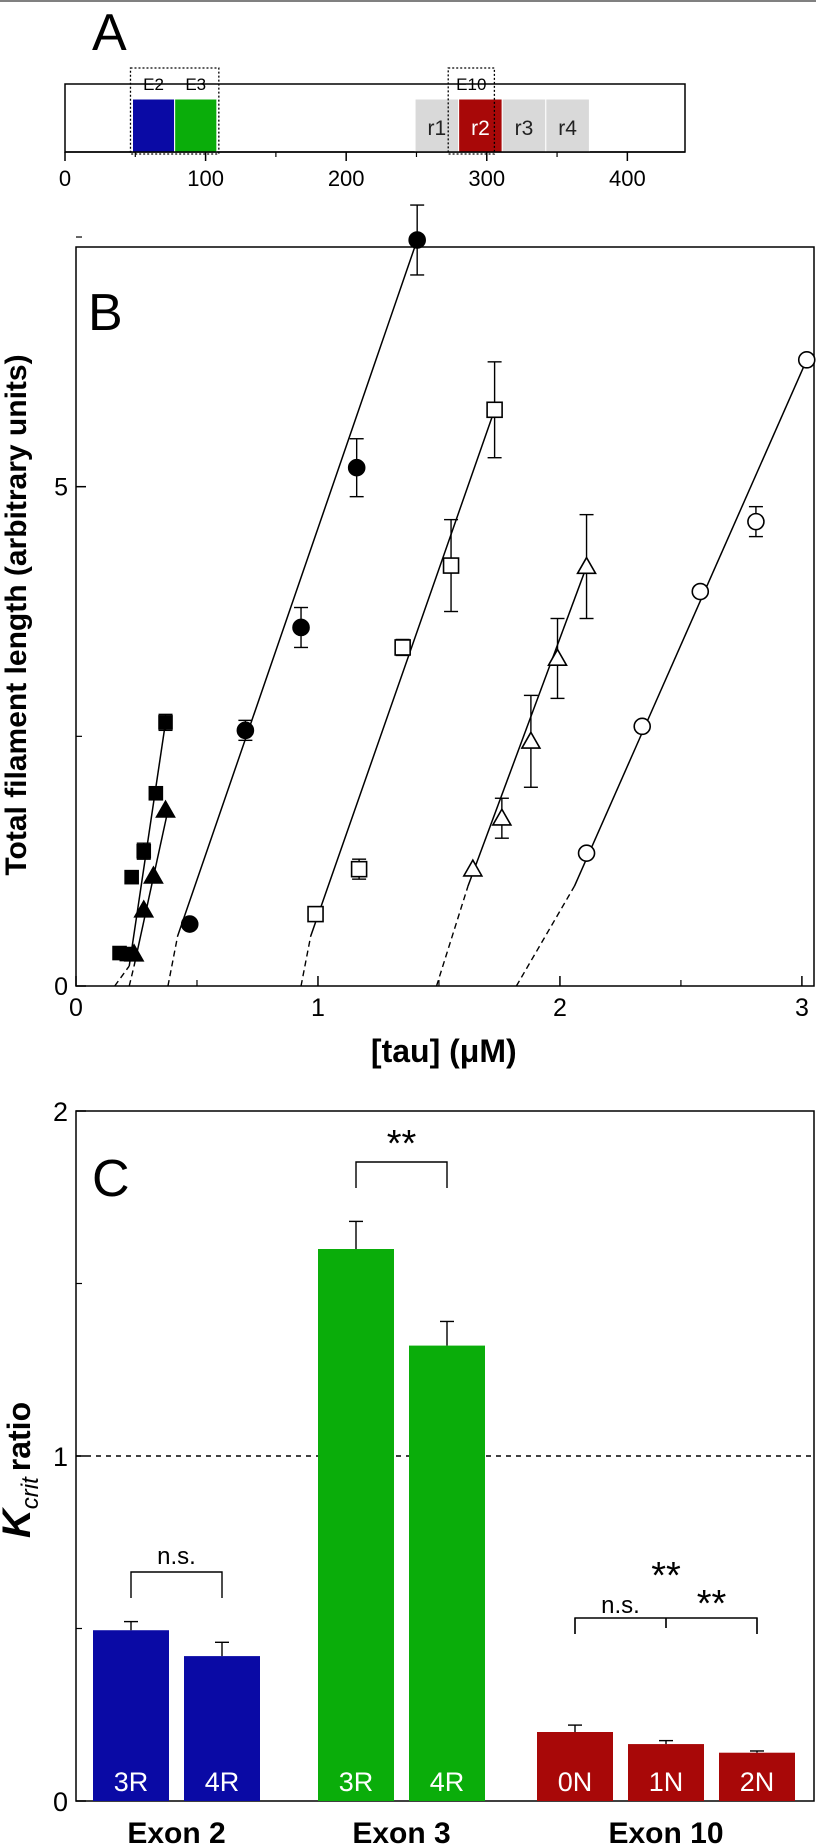  I want to click on region-label-r1: r1, so click(437, 128).